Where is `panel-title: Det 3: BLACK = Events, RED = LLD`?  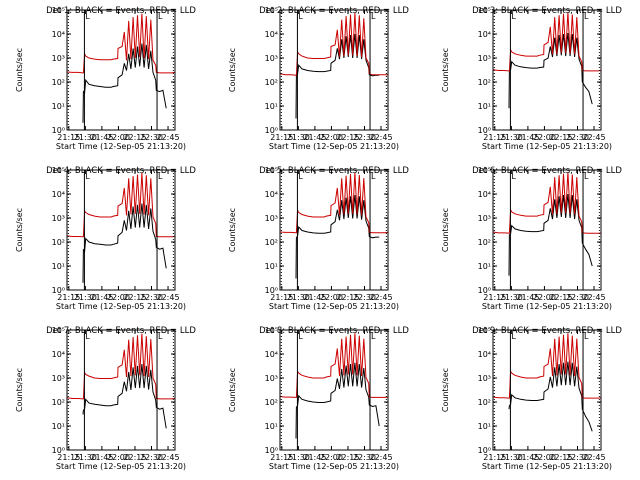 panel-title: Det 3: BLACK = Events, RED = LLD is located at coordinates (547, 11).